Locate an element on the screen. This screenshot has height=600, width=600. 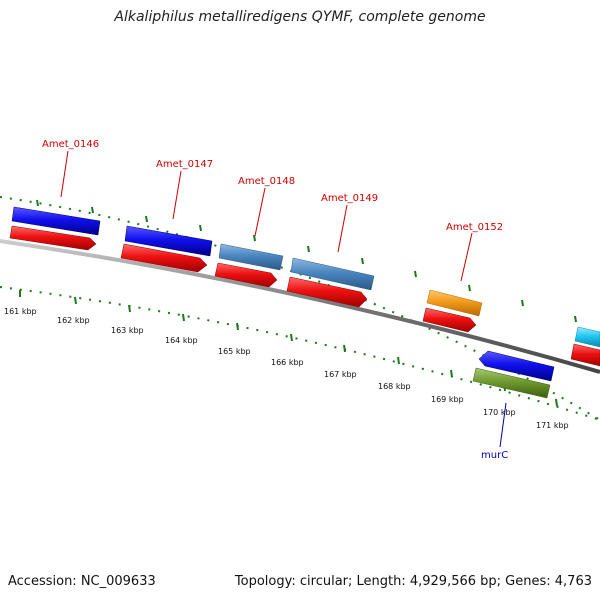
kbp-label: 170 kbp is located at coordinates (499, 412).